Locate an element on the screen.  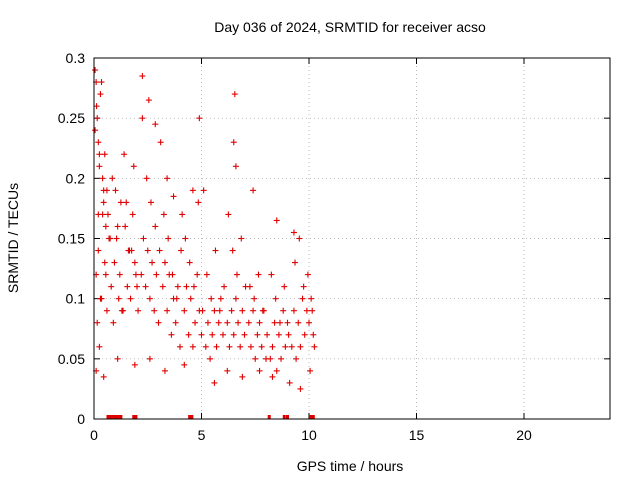
y-tick-label: 0.25 is located at coordinates (71, 118).